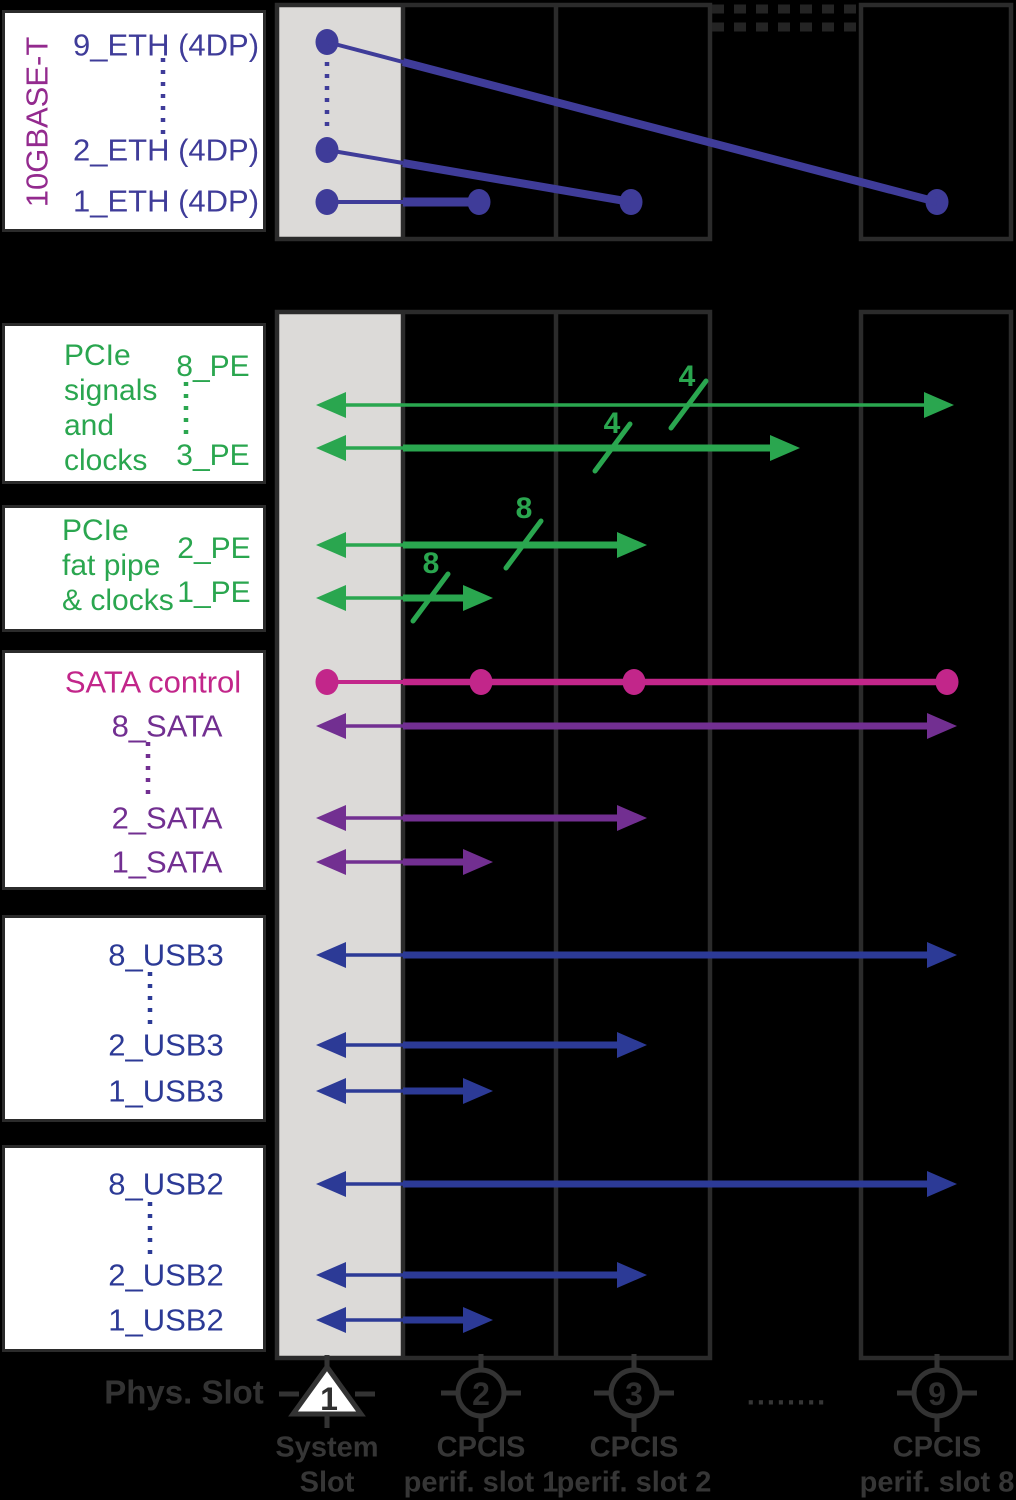 Image resolution: width=1016 pixels, height=1500 pixels. Describe the element at coordinates (213, 455) in the screenshot. I see `pe-row-label: 3_PE` at that location.